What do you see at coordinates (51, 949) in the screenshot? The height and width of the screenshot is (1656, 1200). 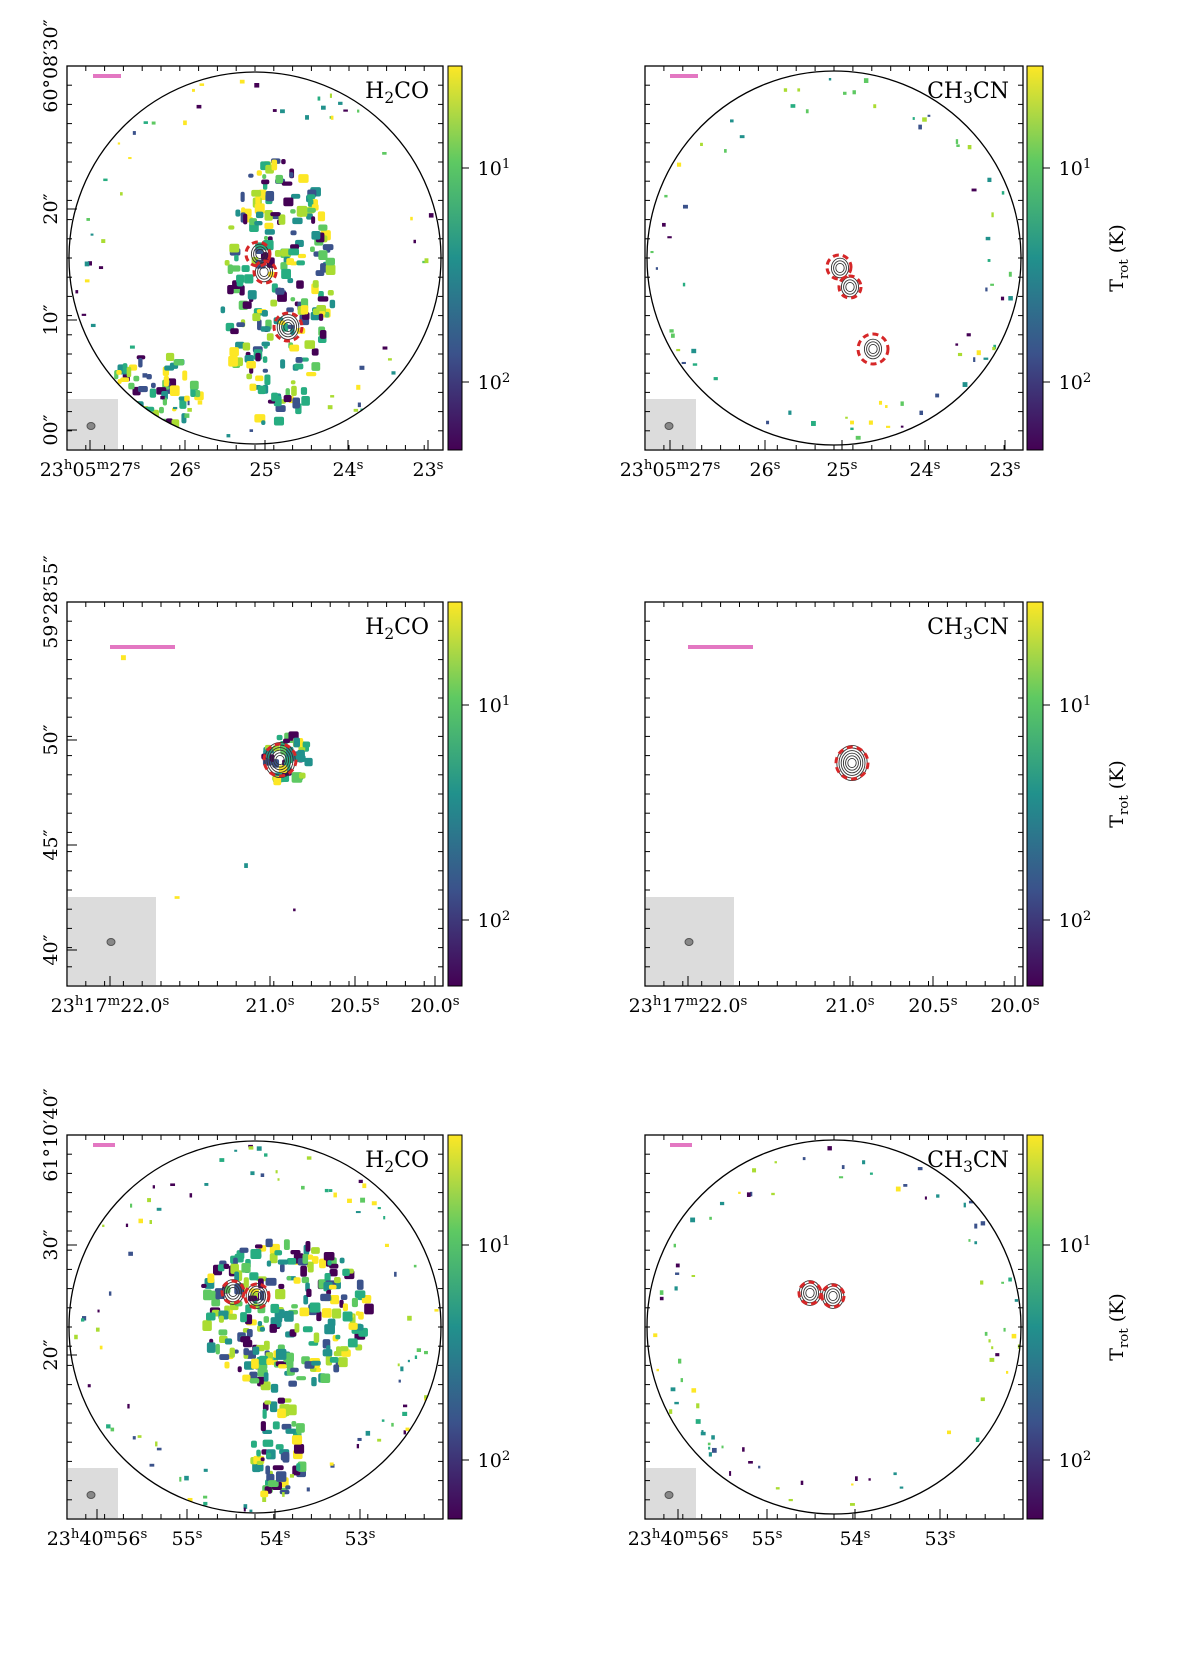 I see `y-tick-label: 40″` at bounding box center [51, 949].